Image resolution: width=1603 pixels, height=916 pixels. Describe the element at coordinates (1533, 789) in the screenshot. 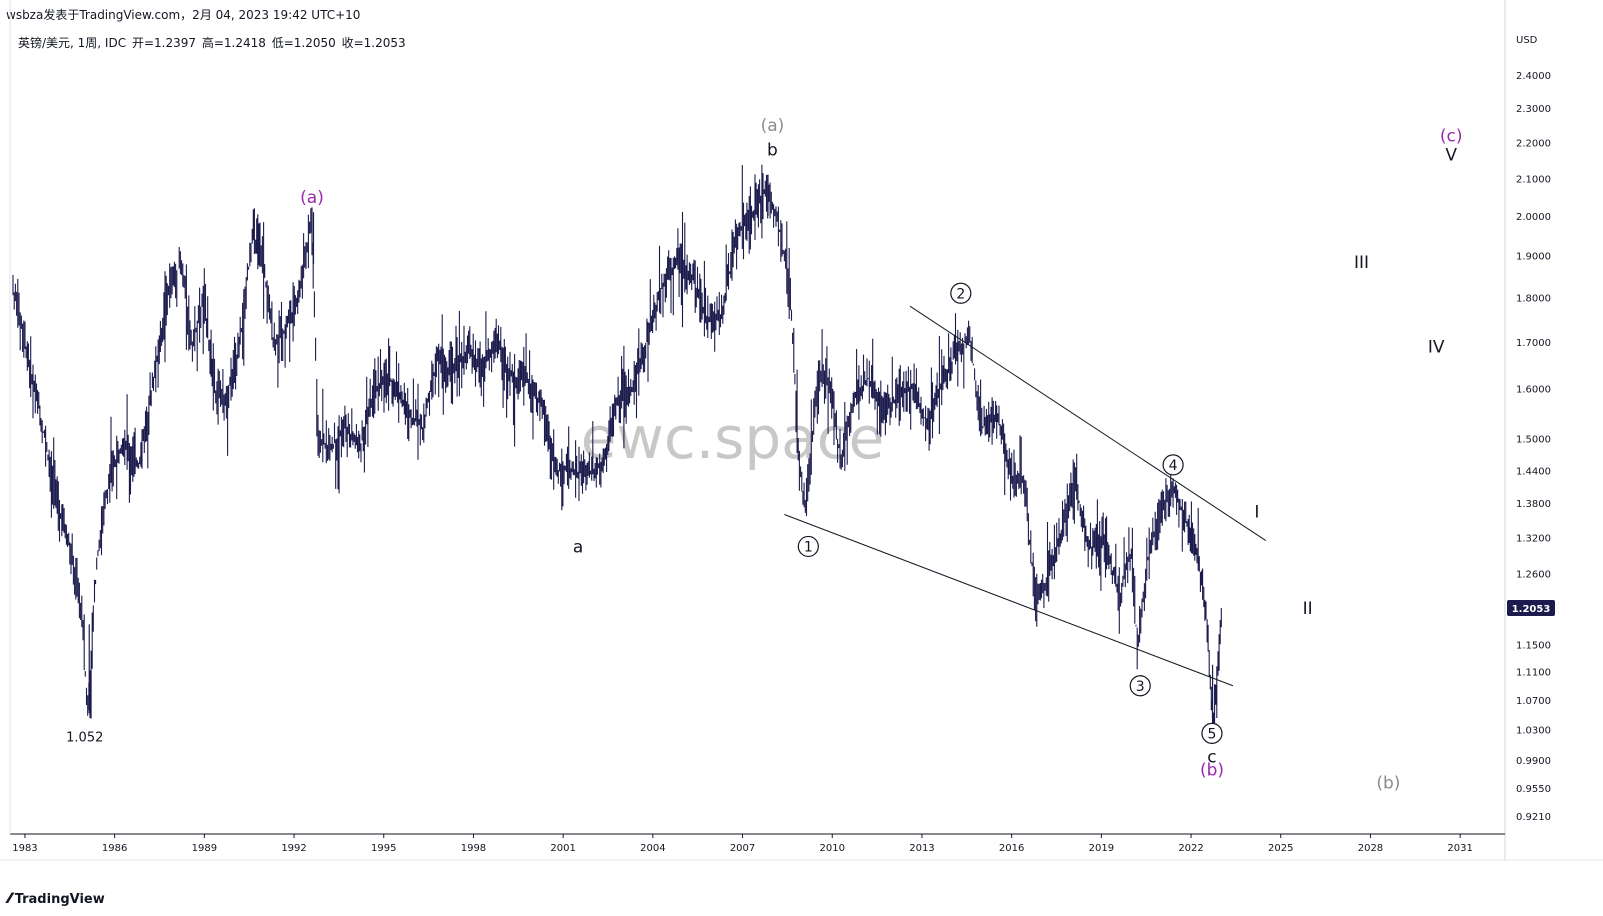

I see `price-tick-label: 0.9550` at that location.